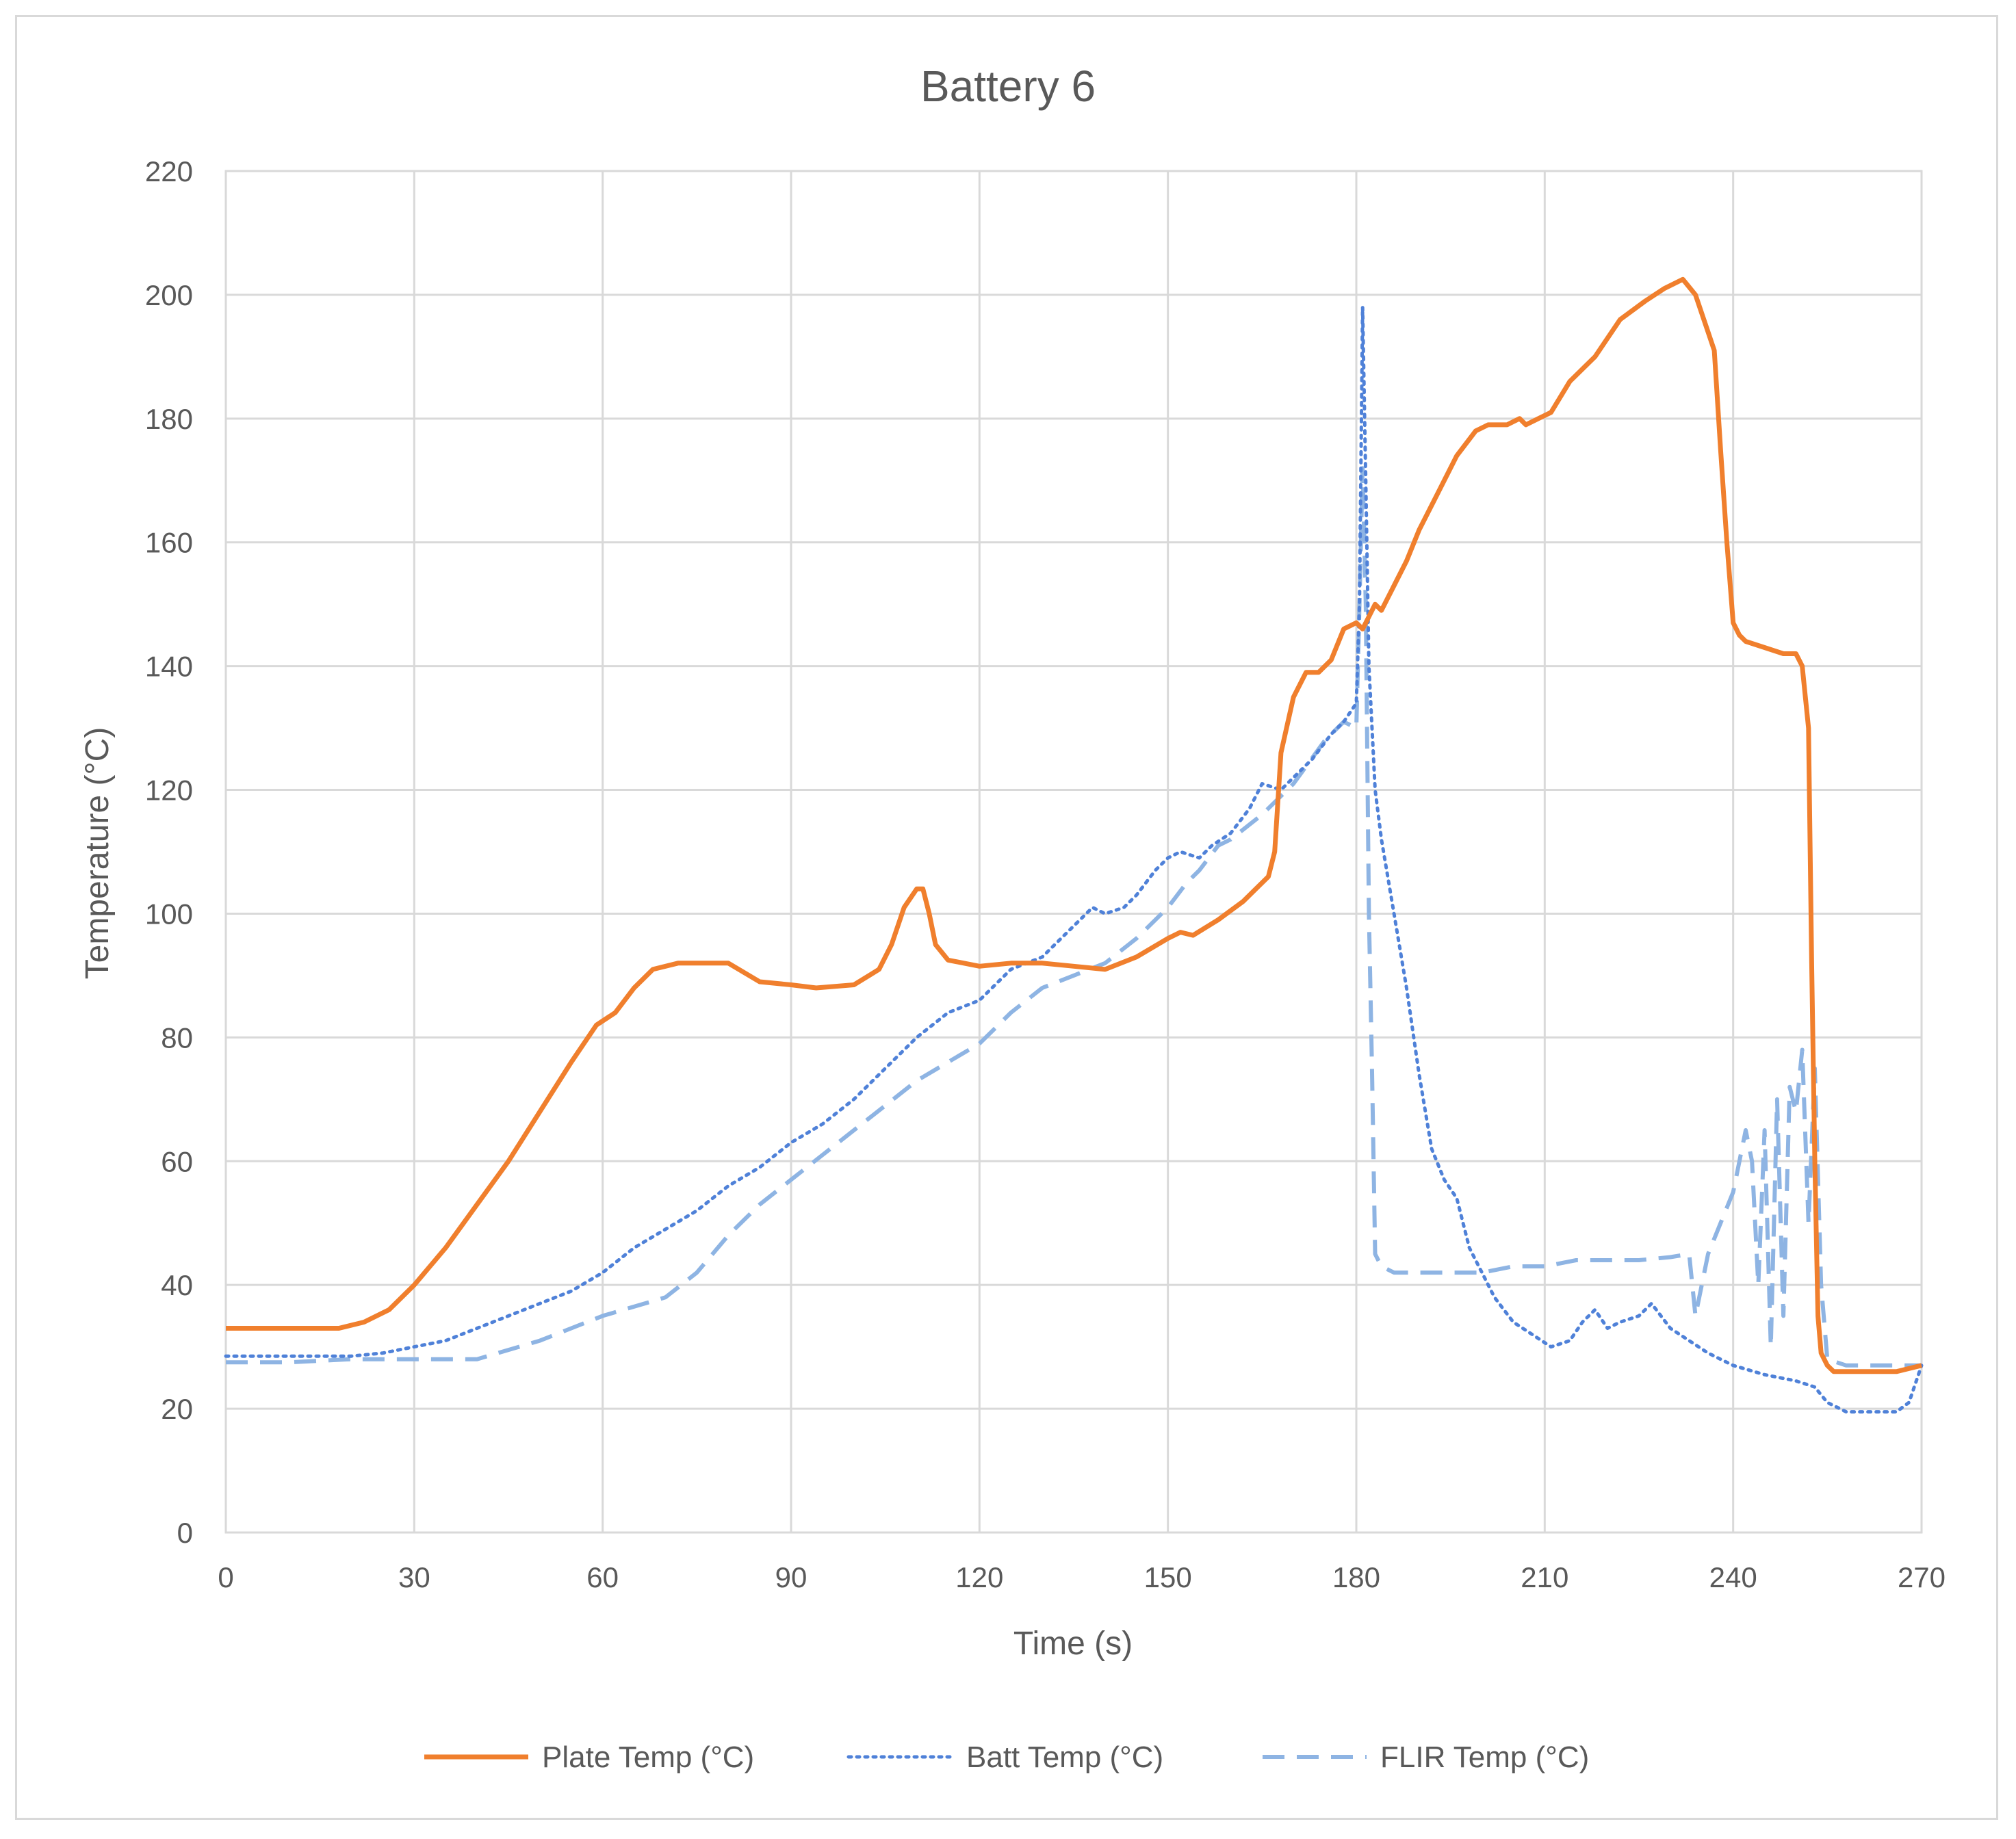 The height and width of the screenshot is (1839, 2016). I want to click on x-axis-ticks: 0 30 60 90 120 150 180 210 240 270, so click(1082, 1577).